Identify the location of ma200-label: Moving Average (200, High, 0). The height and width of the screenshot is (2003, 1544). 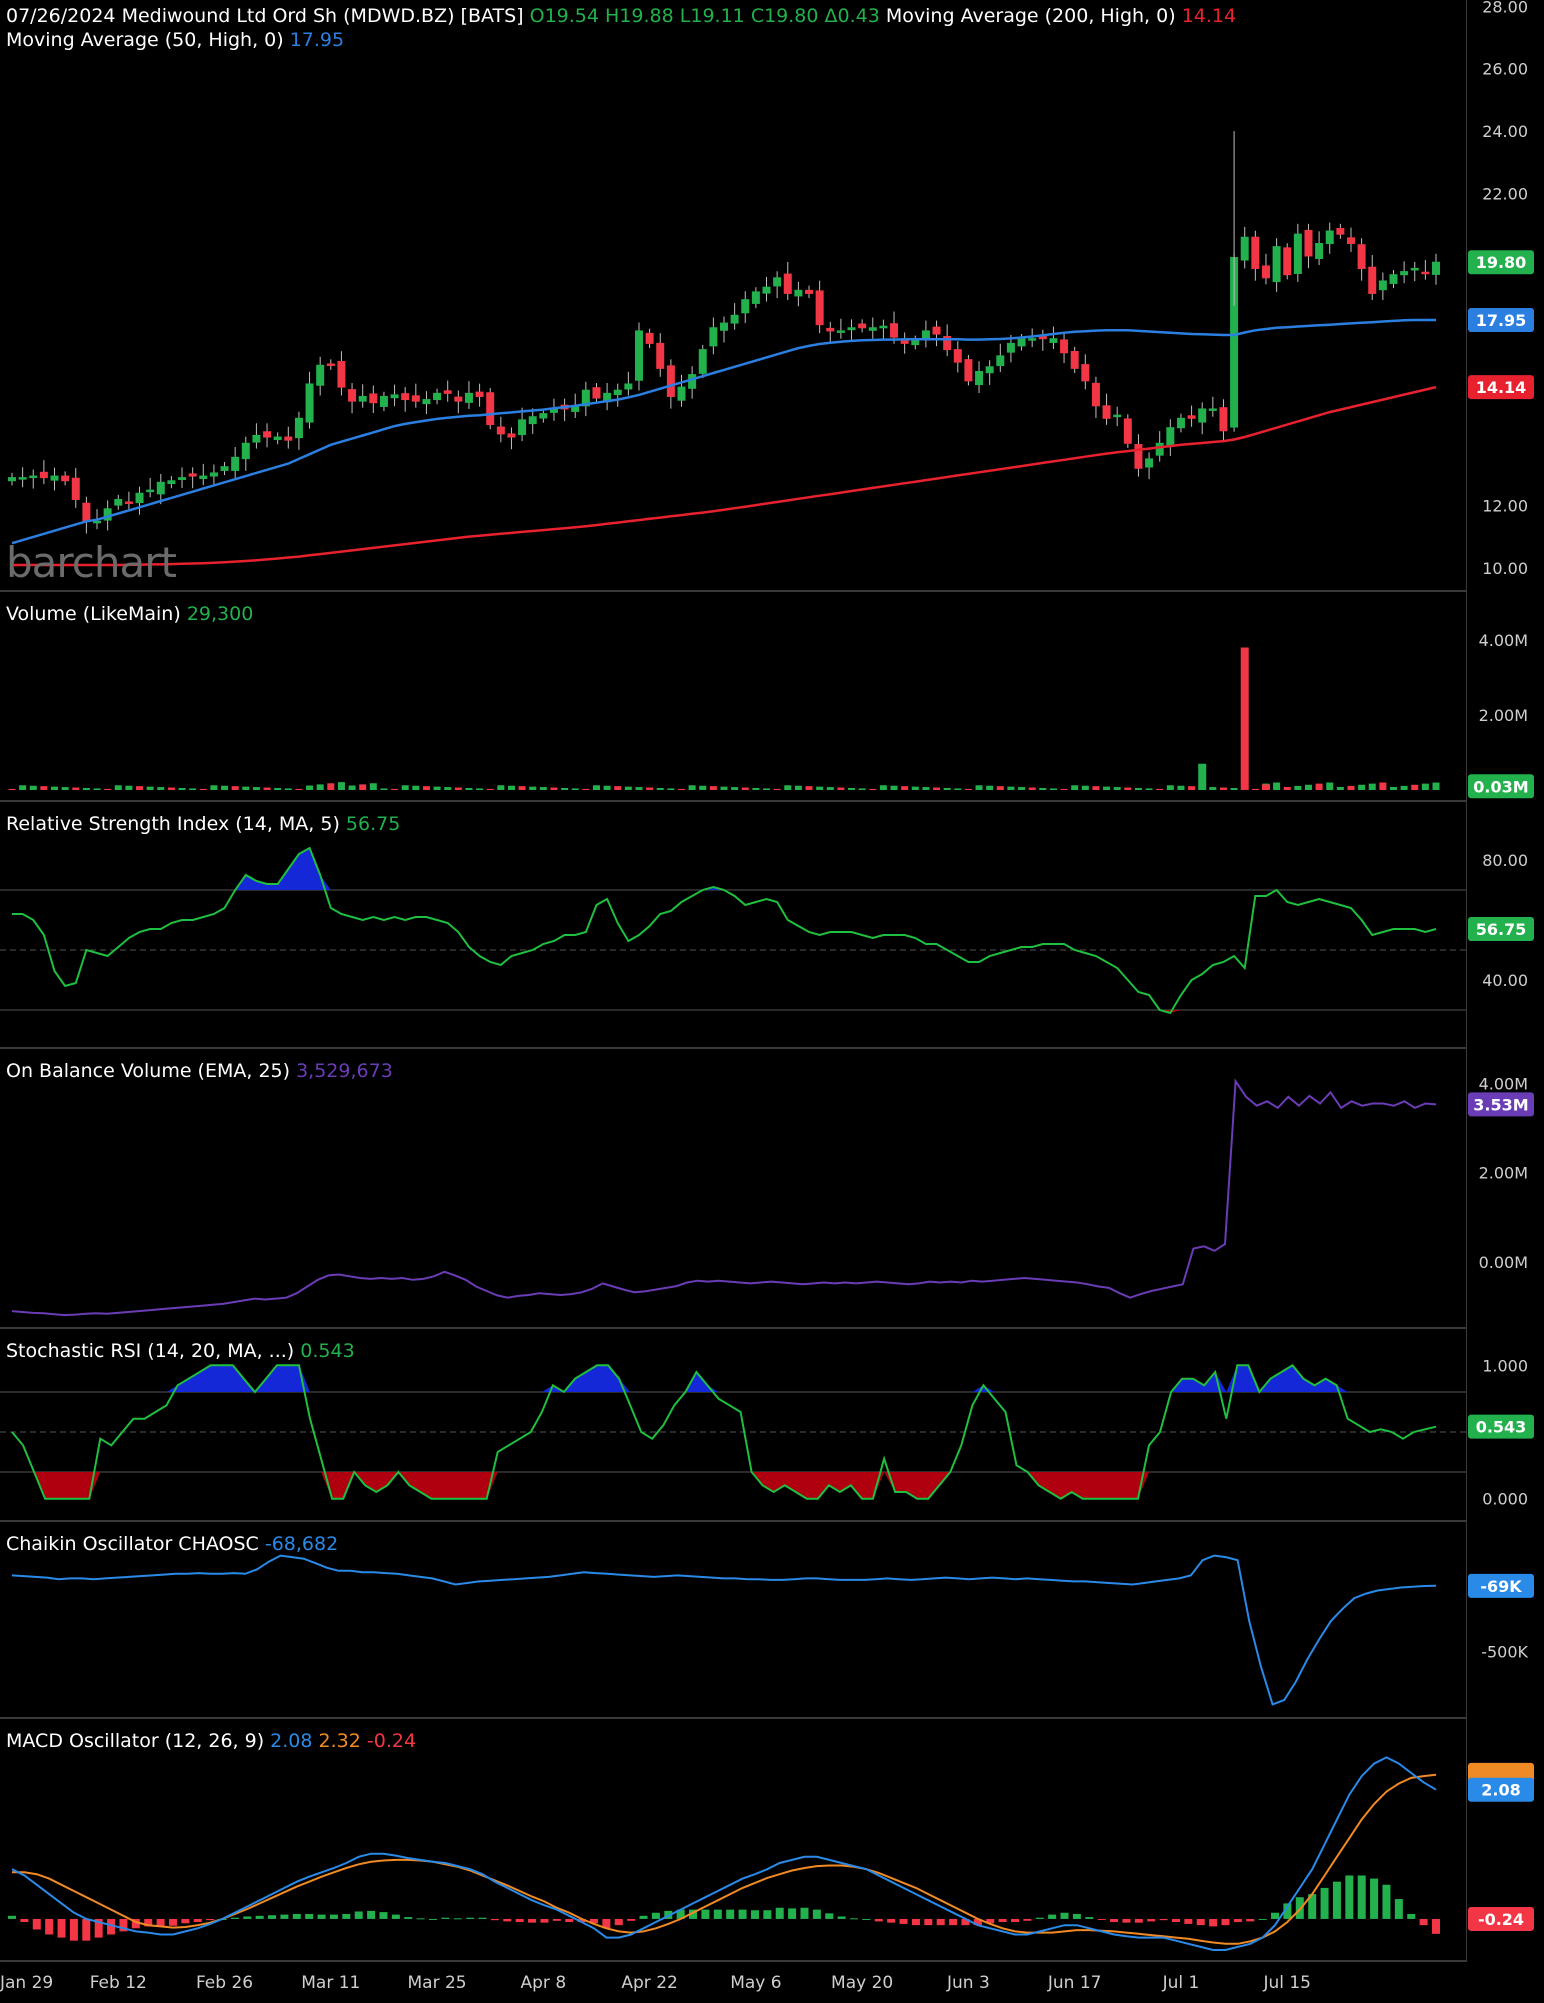
(1030, 16).